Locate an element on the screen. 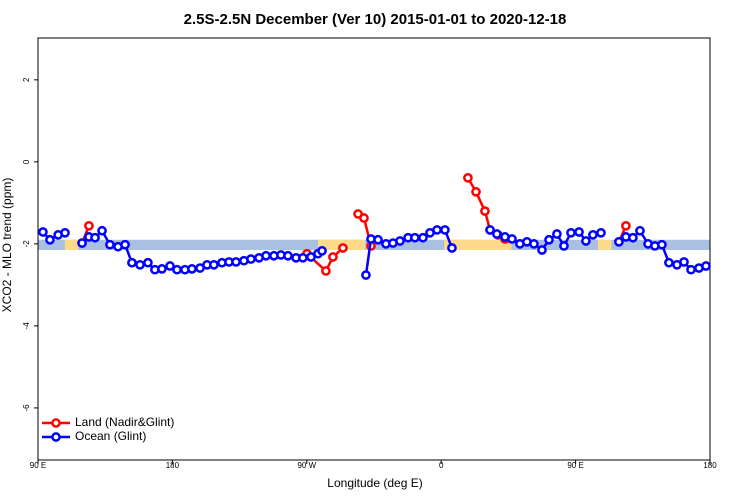 This screenshot has height=500, width=750. legend-label: Land (Nadir&Glint) is located at coordinates (124, 422).